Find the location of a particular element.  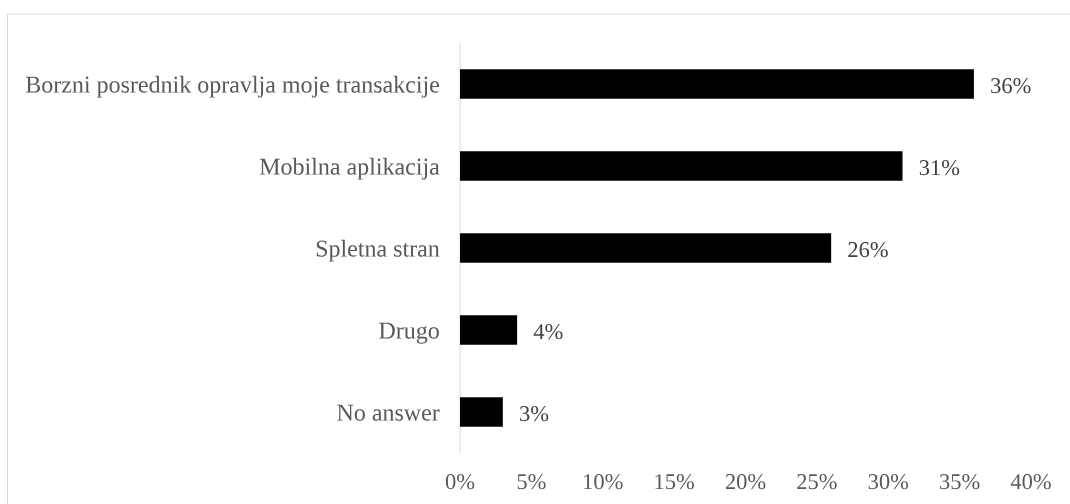

x-tick-label: 30% is located at coordinates (888, 482).